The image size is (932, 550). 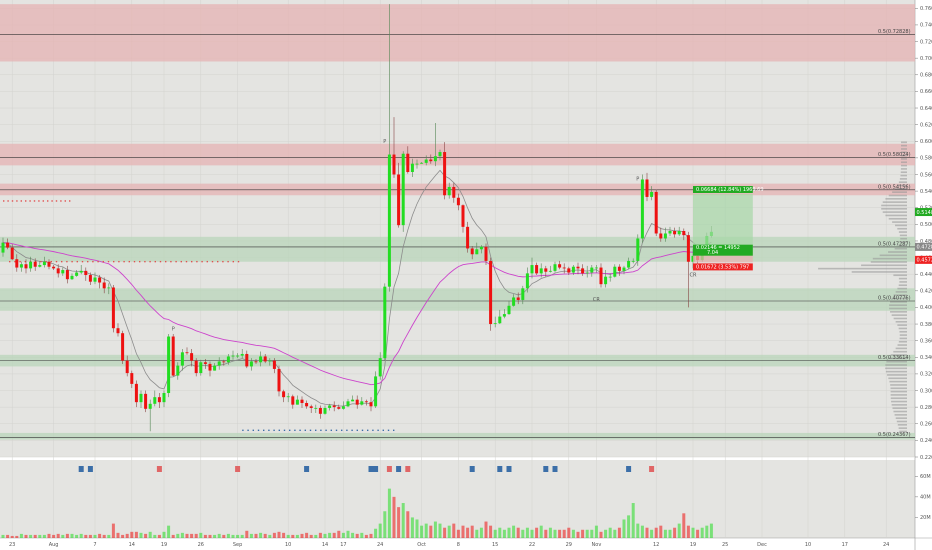 What do you see at coordinates (569, 545) in the screenshot?
I see `time-tick-label: 29` at bounding box center [569, 545].